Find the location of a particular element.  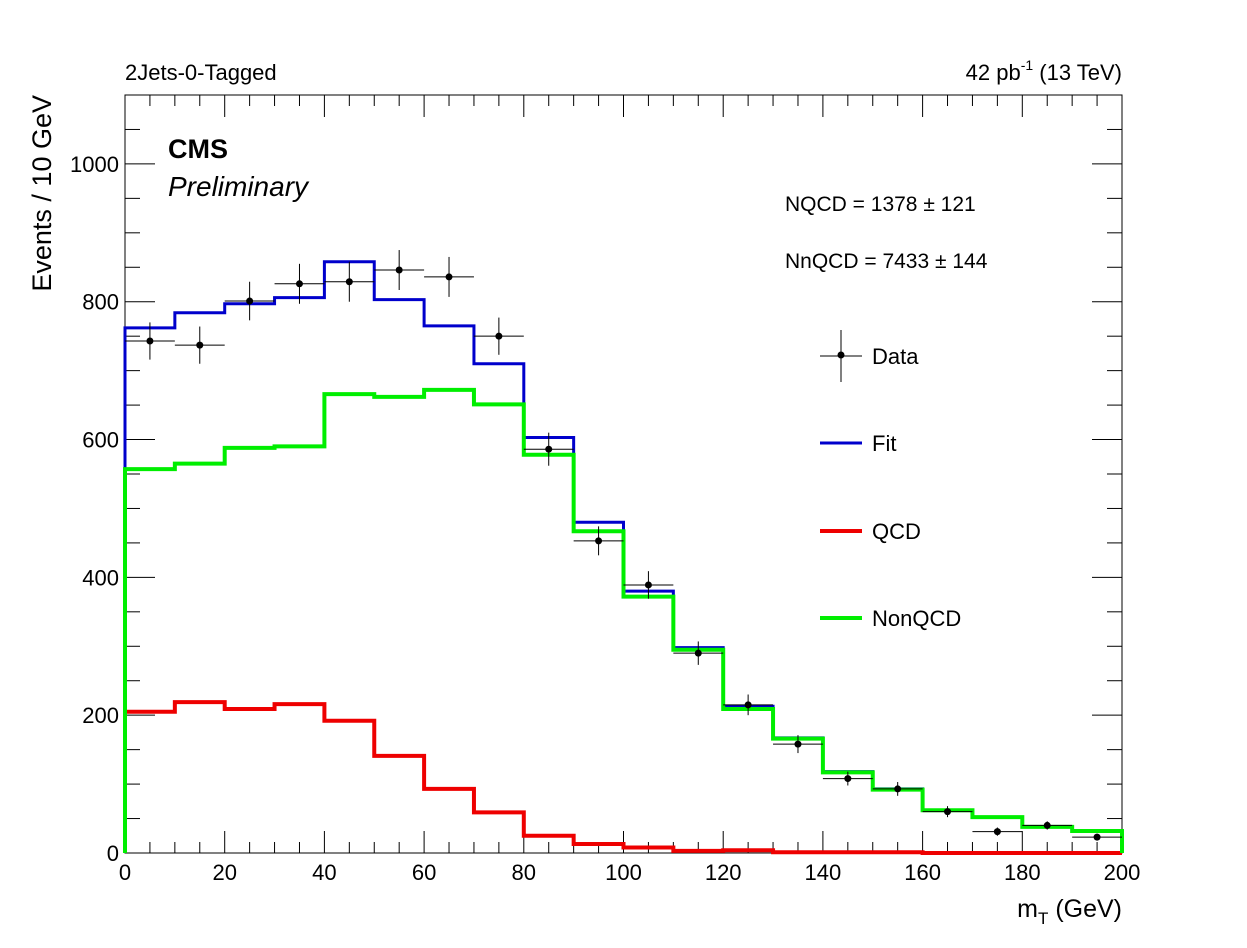

legend-entry-qcd: QCD is located at coordinates (870, 531).